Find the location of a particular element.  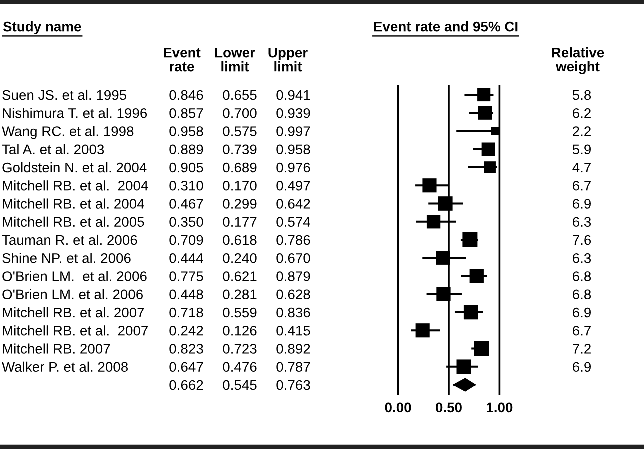

text: 0.621 is located at coordinates (240, 277).